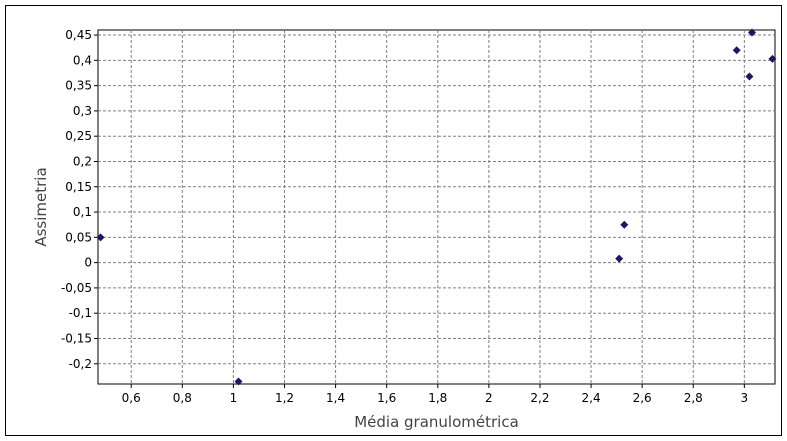 Image resolution: width=787 pixels, height=441 pixels. Describe the element at coordinates (82, 111) in the screenshot. I see `y-tick-label: 0,3` at that location.